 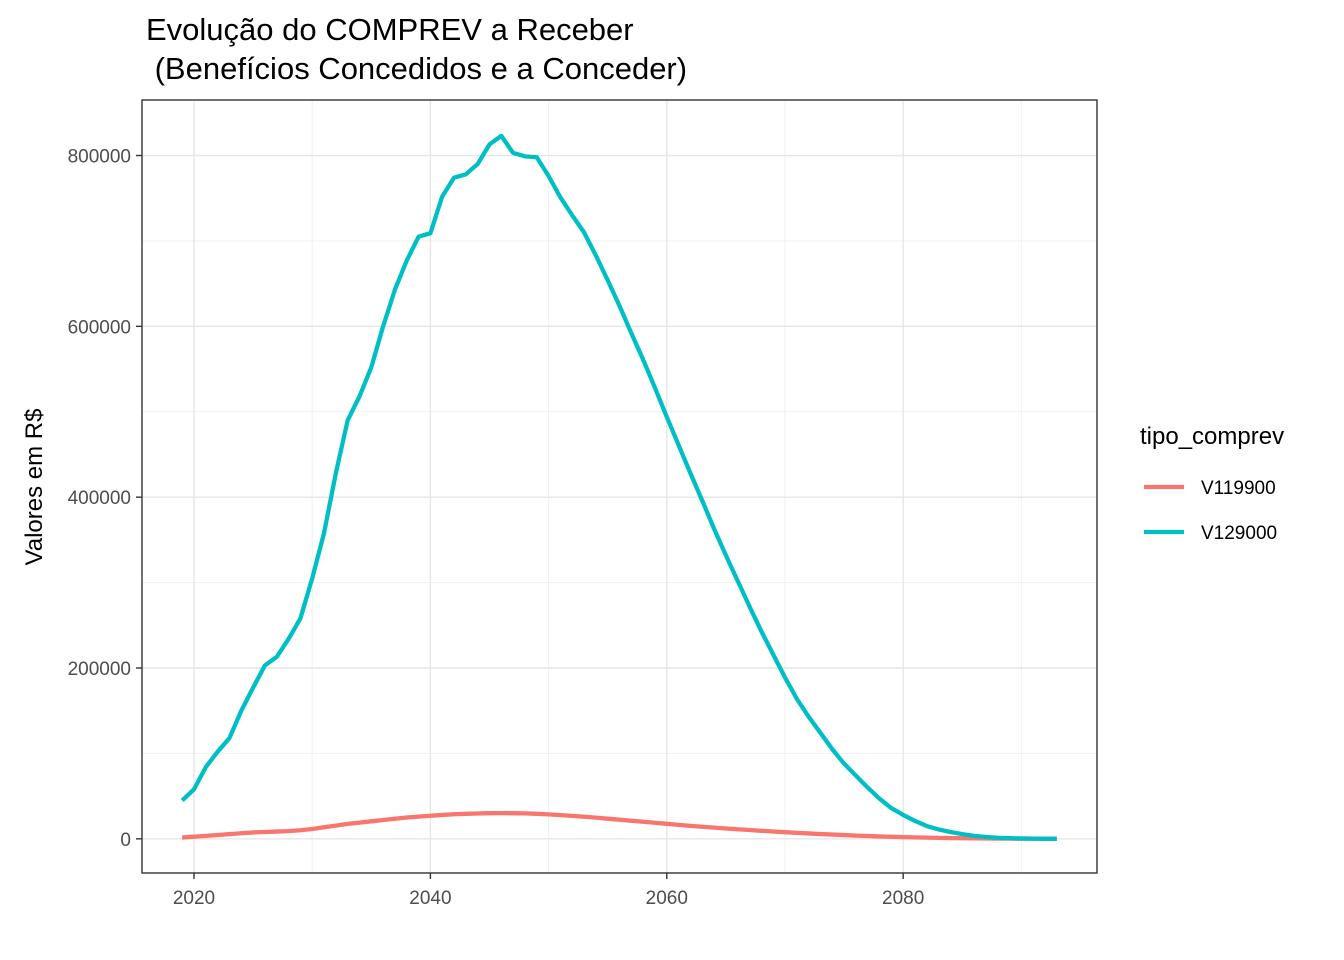 What do you see at coordinates (430, 898) in the screenshot?
I see `x-tick-label: 2040` at bounding box center [430, 898].